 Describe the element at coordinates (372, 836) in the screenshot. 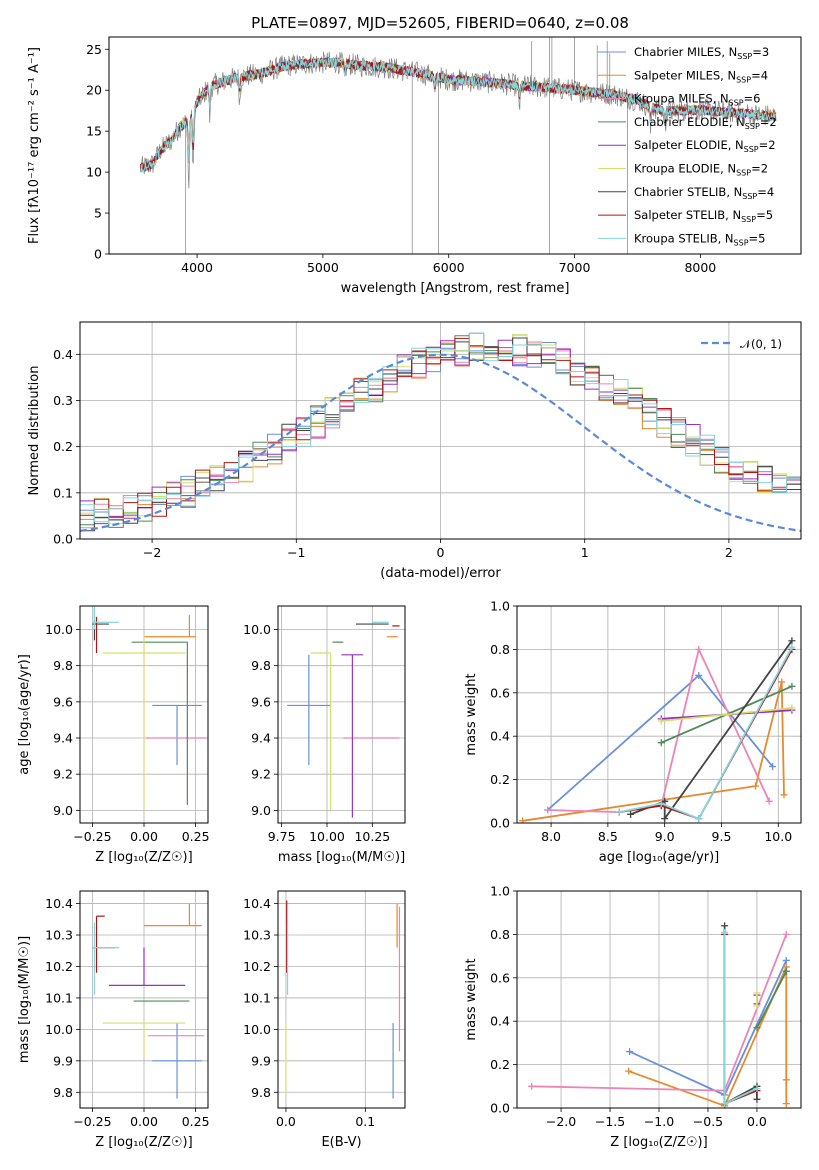

I see `x-tick-label: 10.25` at that location.